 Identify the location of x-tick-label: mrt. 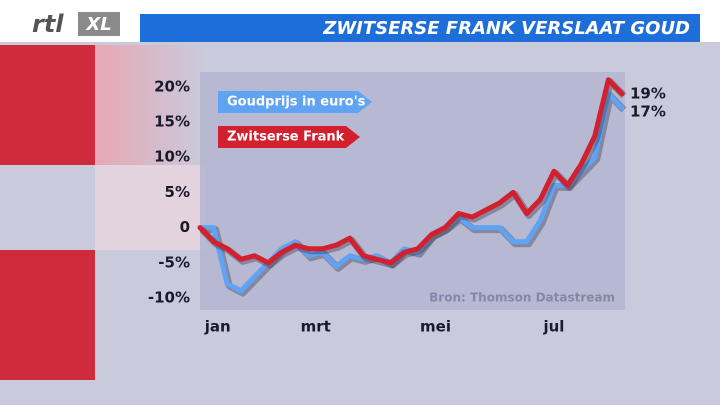
(316, 327).